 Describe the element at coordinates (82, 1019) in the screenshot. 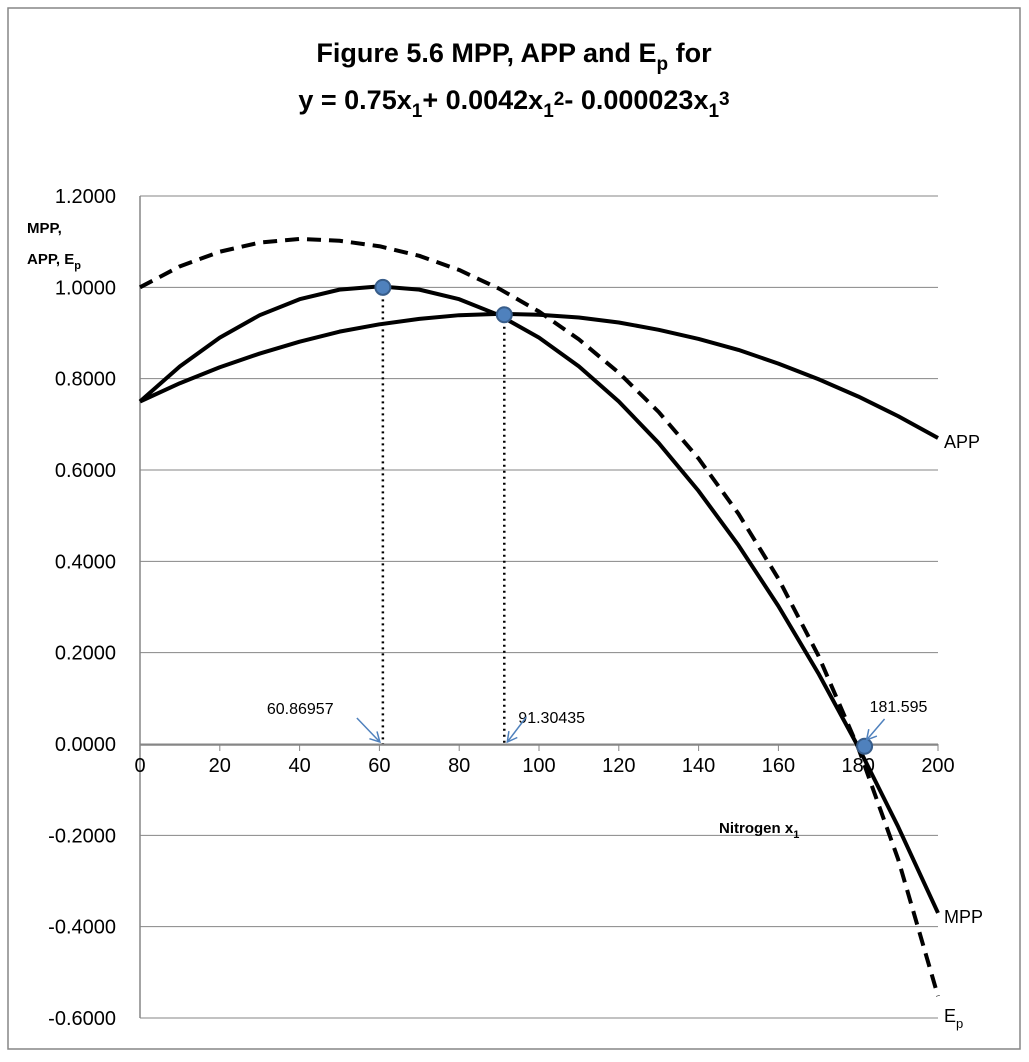

I see `y-tick-label: -0.6000` at that location.